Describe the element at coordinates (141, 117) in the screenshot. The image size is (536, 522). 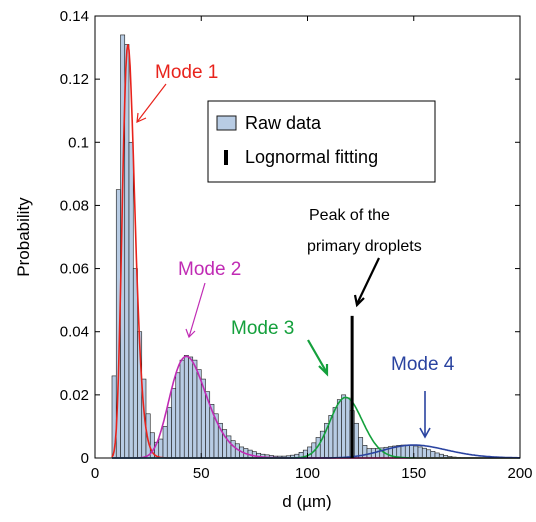
I see `mode-1-arrowhead` at that location.